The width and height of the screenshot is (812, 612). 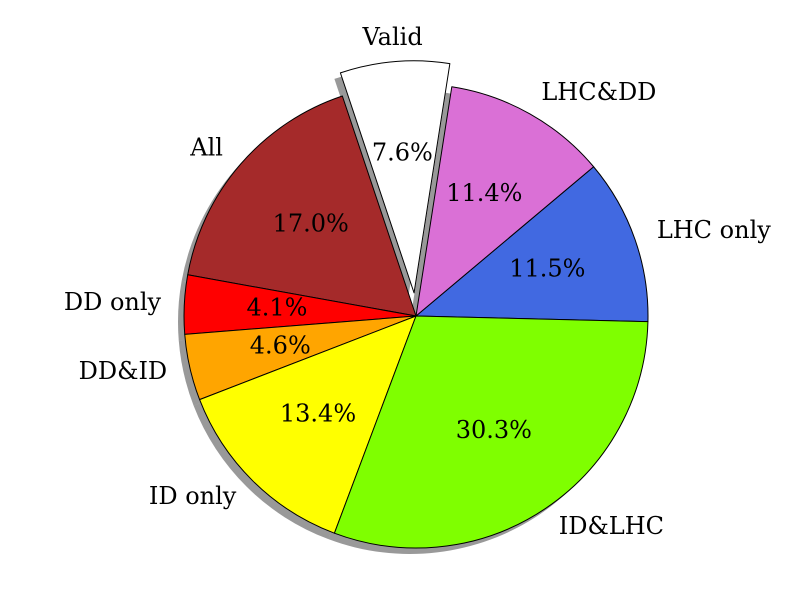 I want to click on value-label: 4.6%, so click(x=280, y=345).